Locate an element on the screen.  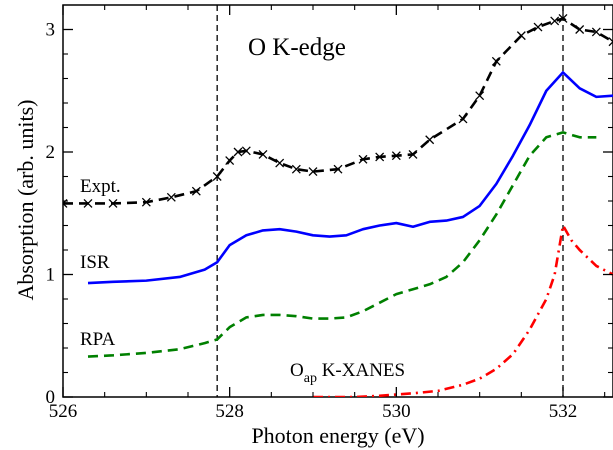
label-oap-xanes: Oap K-XANES is located at coordinates (347, 373).